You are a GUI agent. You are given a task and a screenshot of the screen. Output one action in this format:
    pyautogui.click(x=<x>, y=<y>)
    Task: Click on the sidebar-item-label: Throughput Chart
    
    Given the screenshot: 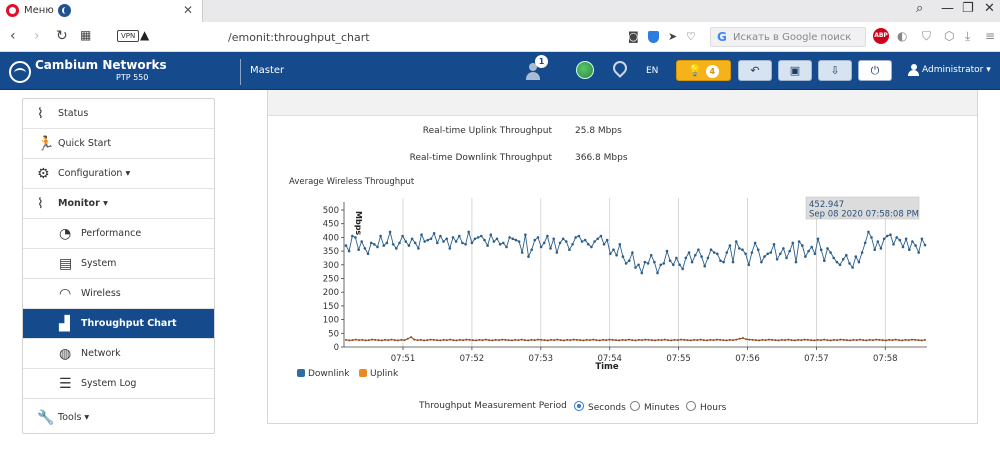 What is the action you would take?
    pyautogui.click(x=129, y=323)
    